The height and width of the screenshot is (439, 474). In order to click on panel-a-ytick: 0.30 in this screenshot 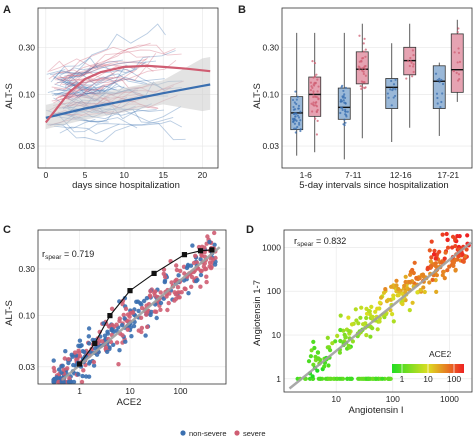, I will do `click(26, 47)`.